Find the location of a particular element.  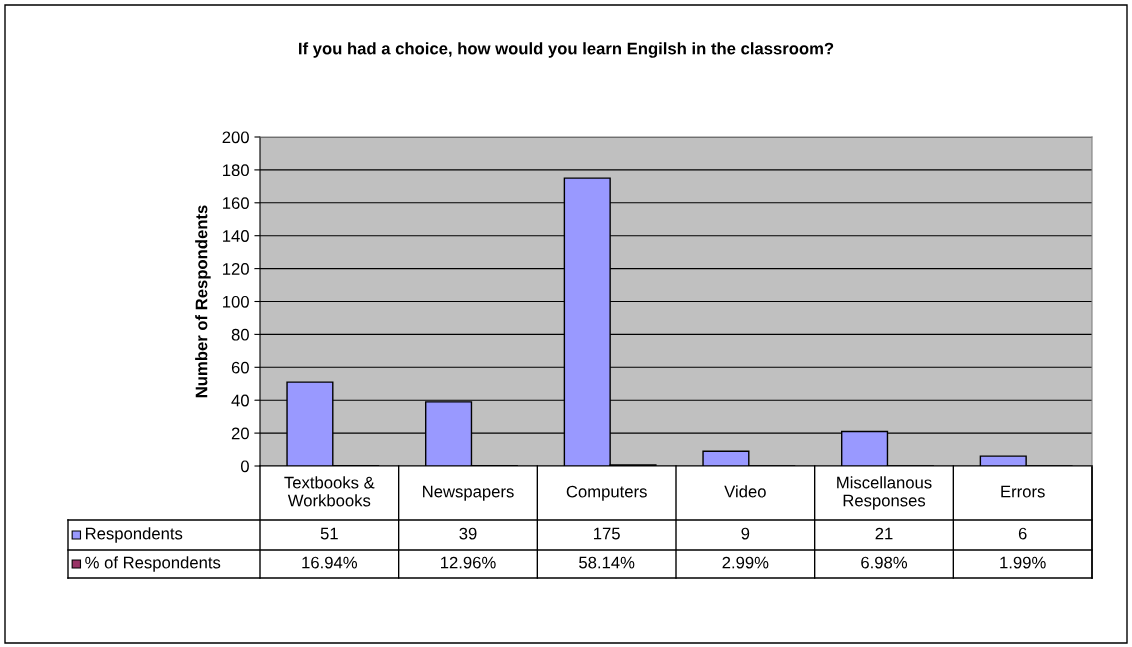

data-label: 16.94% is located at coordinates (330, 562).